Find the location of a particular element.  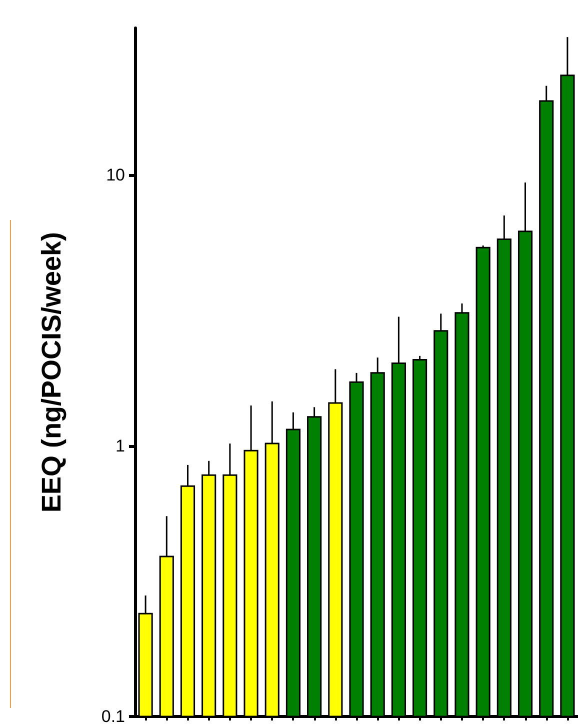

y-tick-label: 0.1 is located at coordinates (113, 716).